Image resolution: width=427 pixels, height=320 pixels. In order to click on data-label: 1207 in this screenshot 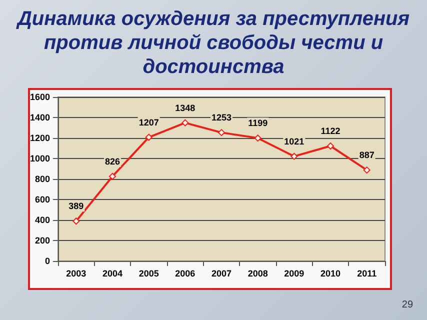, I will do `click(148, 122)`.